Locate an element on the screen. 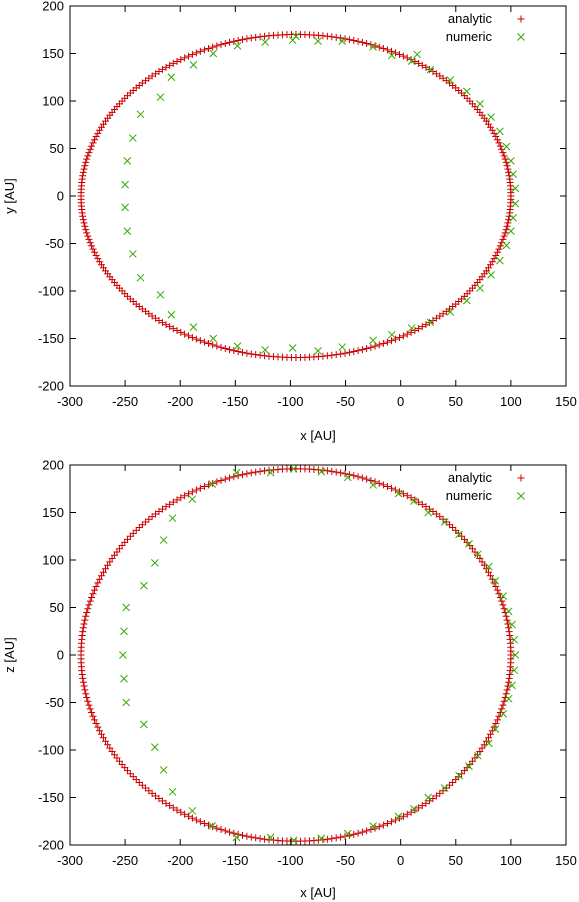 The image size is (579, 902). legend-label-numeric: numeric is located at coordinates (469, 36).